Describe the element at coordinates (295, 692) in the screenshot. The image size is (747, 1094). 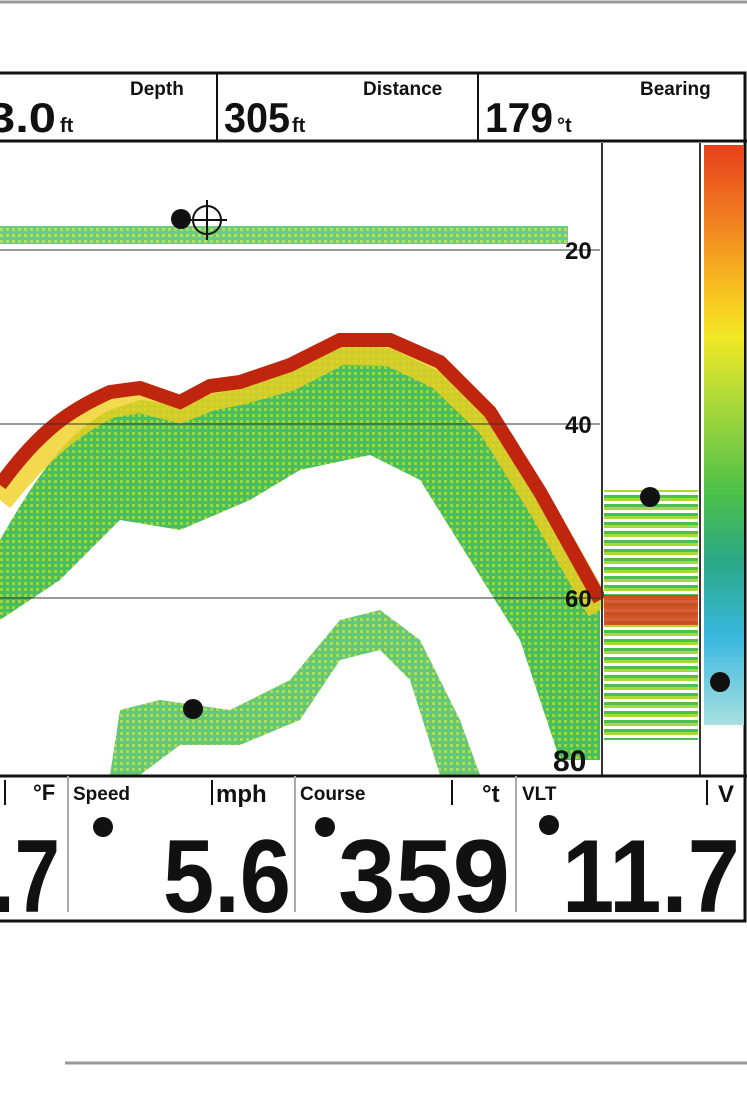
I see `second-echo` at that location.